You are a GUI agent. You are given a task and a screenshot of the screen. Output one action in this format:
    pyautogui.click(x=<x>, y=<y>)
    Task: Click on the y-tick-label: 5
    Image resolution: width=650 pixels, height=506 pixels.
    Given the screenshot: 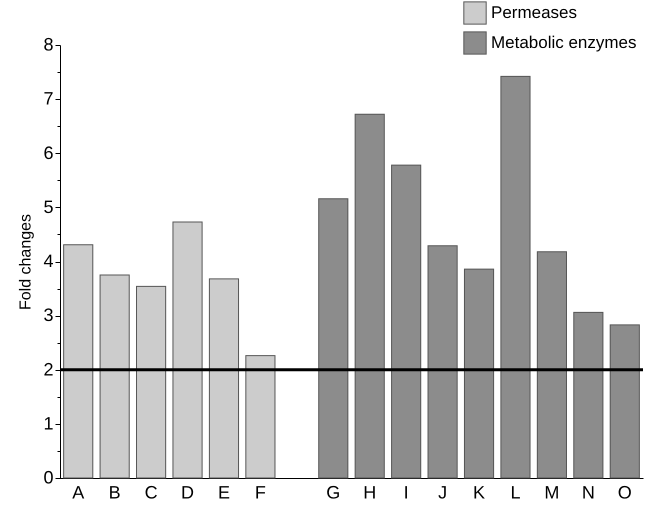 What is the action you would take?
    pyautogui.click(x=48, y=206)
    